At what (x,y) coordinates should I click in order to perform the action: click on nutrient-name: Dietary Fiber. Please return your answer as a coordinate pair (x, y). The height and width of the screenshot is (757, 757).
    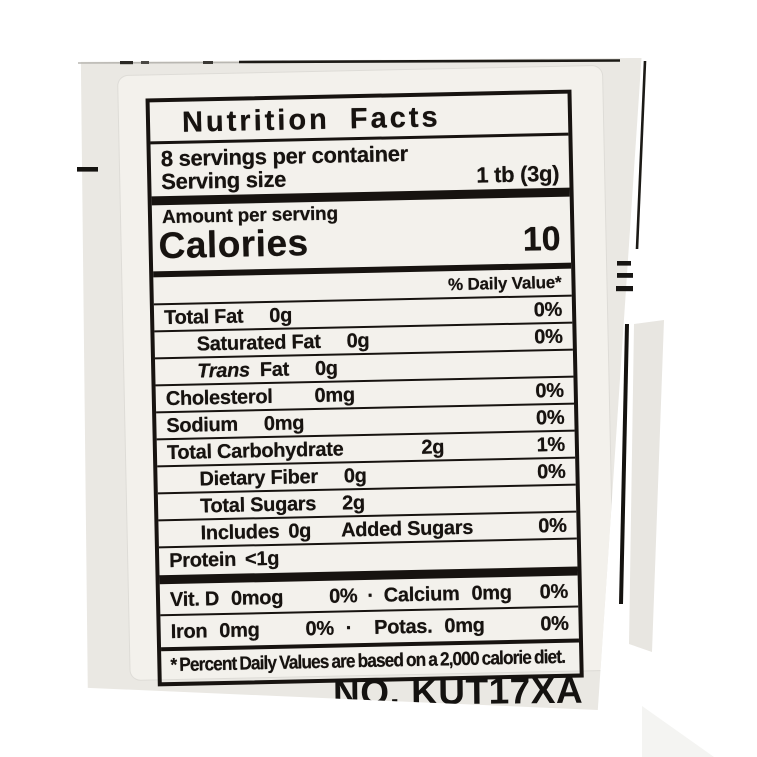
    Looking at the image, I should click on (259, 478).